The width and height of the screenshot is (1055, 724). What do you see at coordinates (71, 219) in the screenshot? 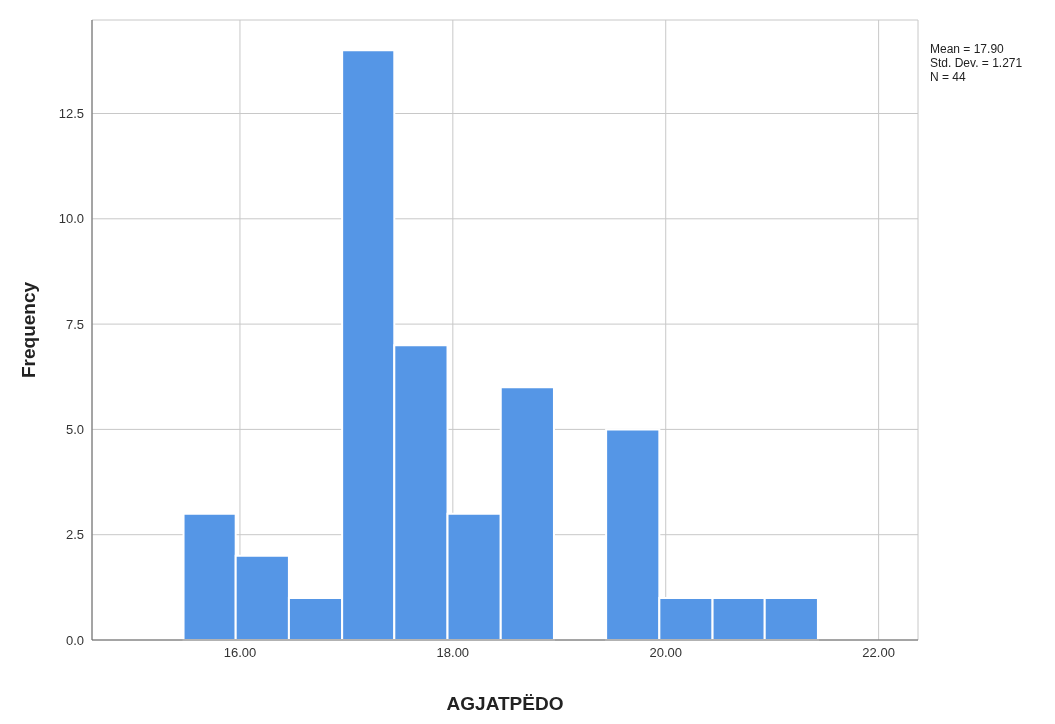
I see `y-tick-label: 10.0` at bounding box center [71, 219].